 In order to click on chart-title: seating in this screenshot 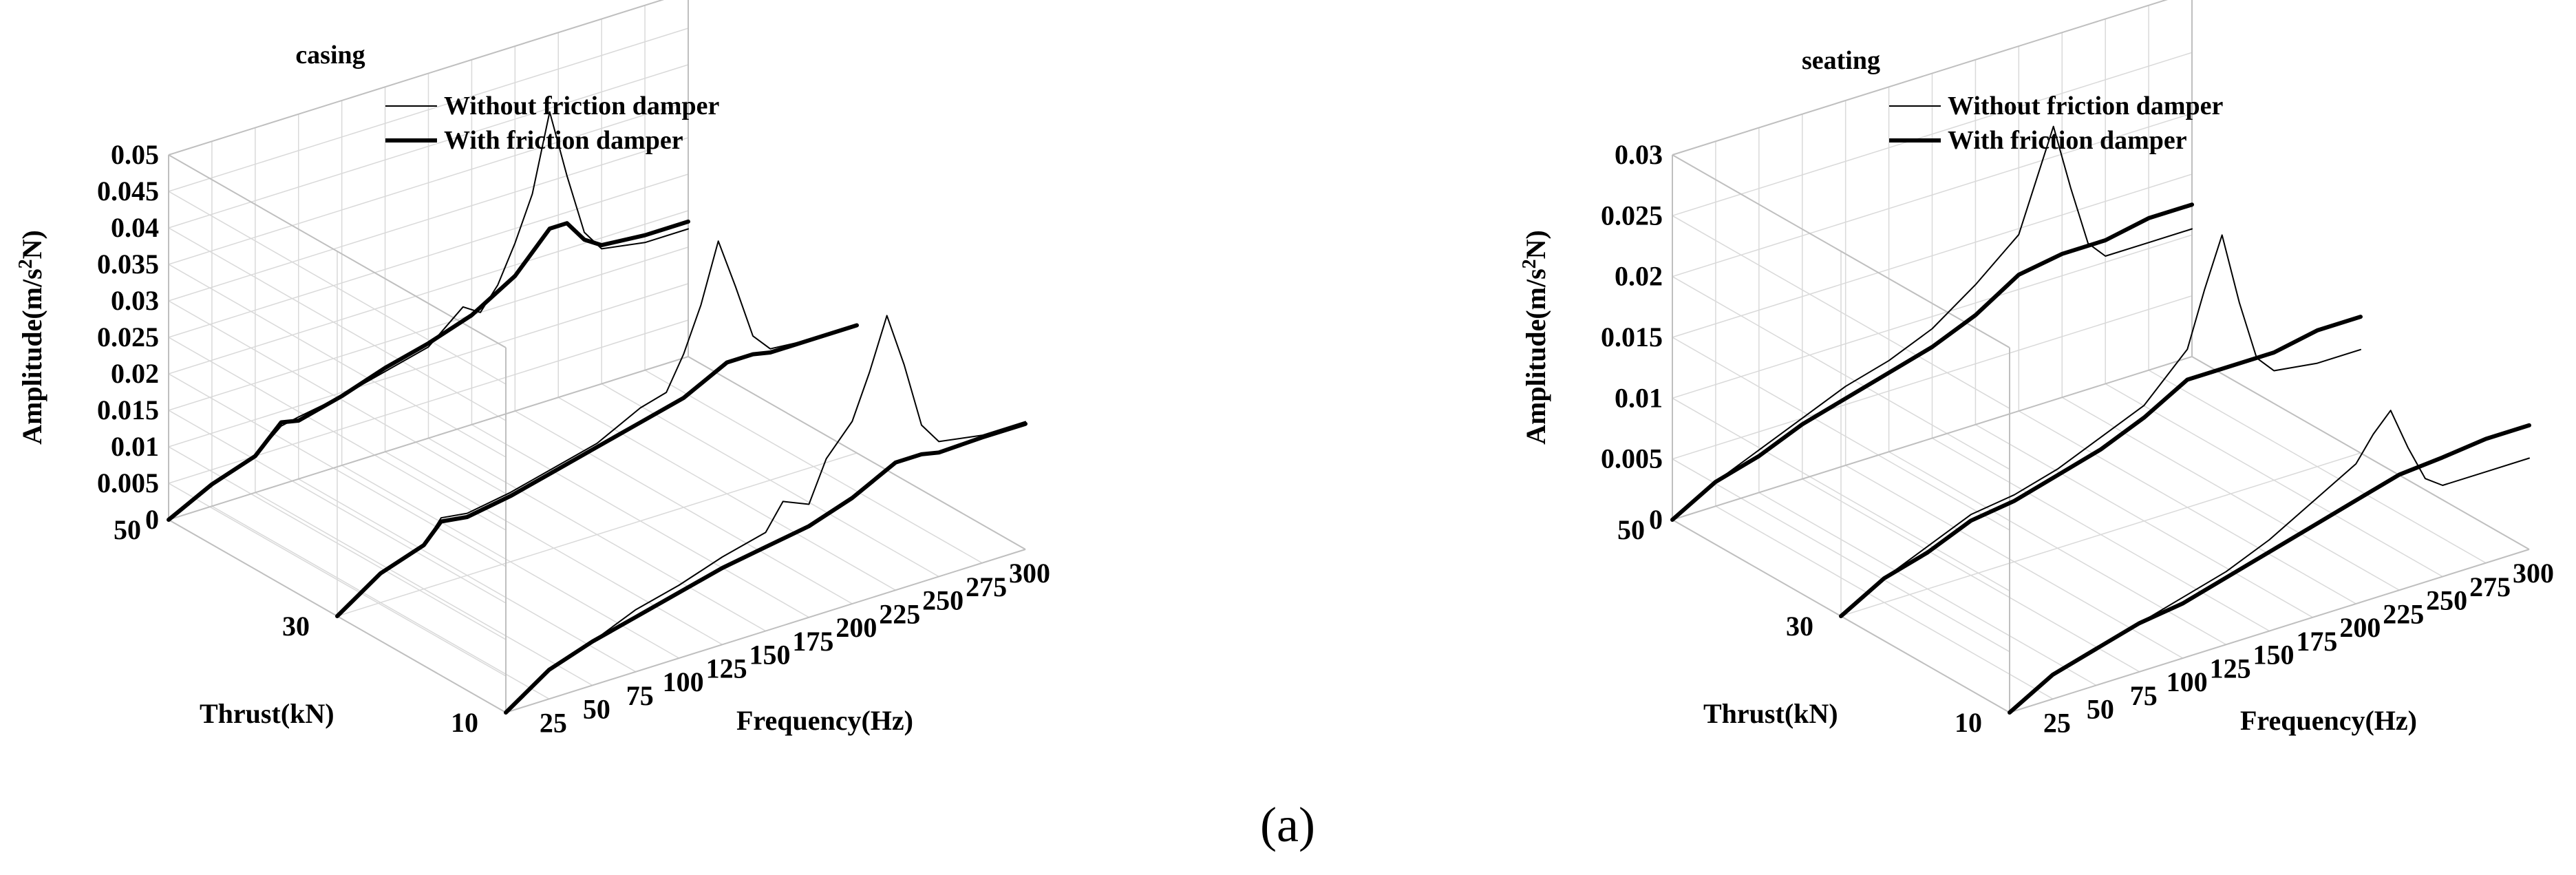, I will do `click(1841, 60)`.